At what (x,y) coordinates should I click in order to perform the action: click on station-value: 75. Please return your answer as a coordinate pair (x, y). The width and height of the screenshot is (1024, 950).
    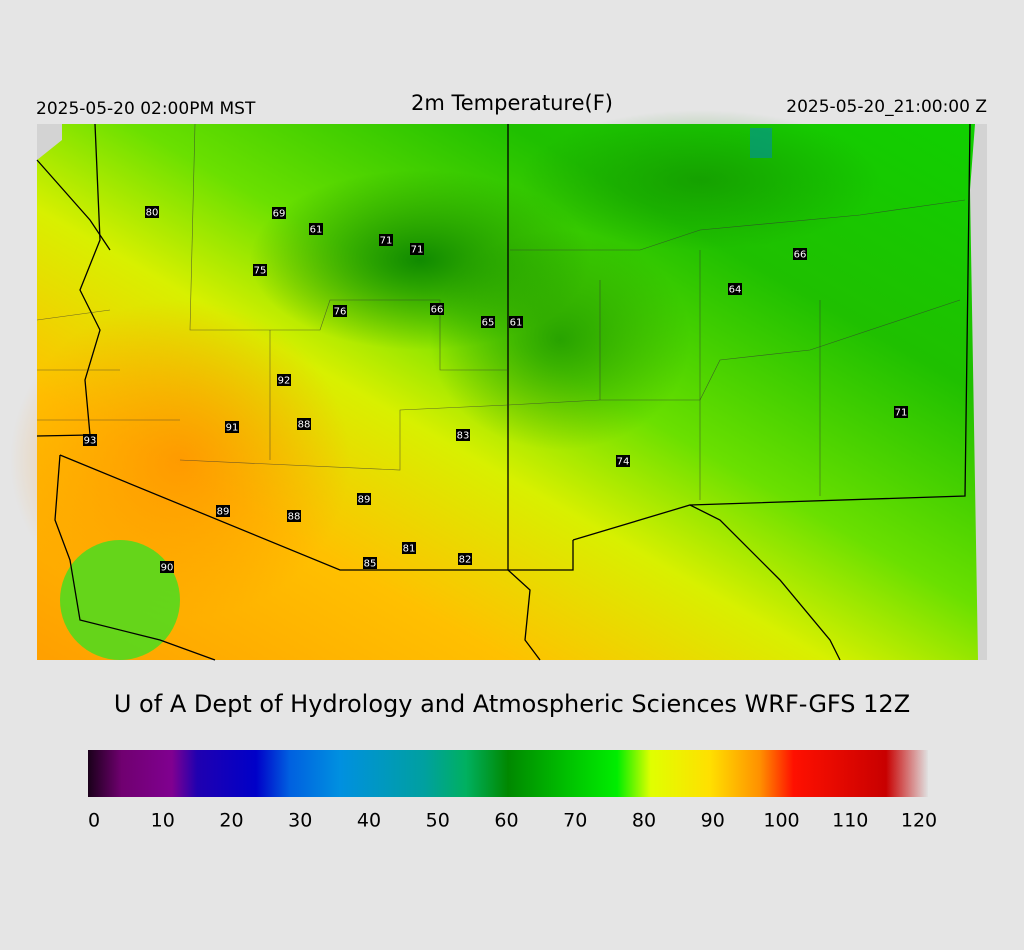
    Looking at the image, I should click on (260, 271).